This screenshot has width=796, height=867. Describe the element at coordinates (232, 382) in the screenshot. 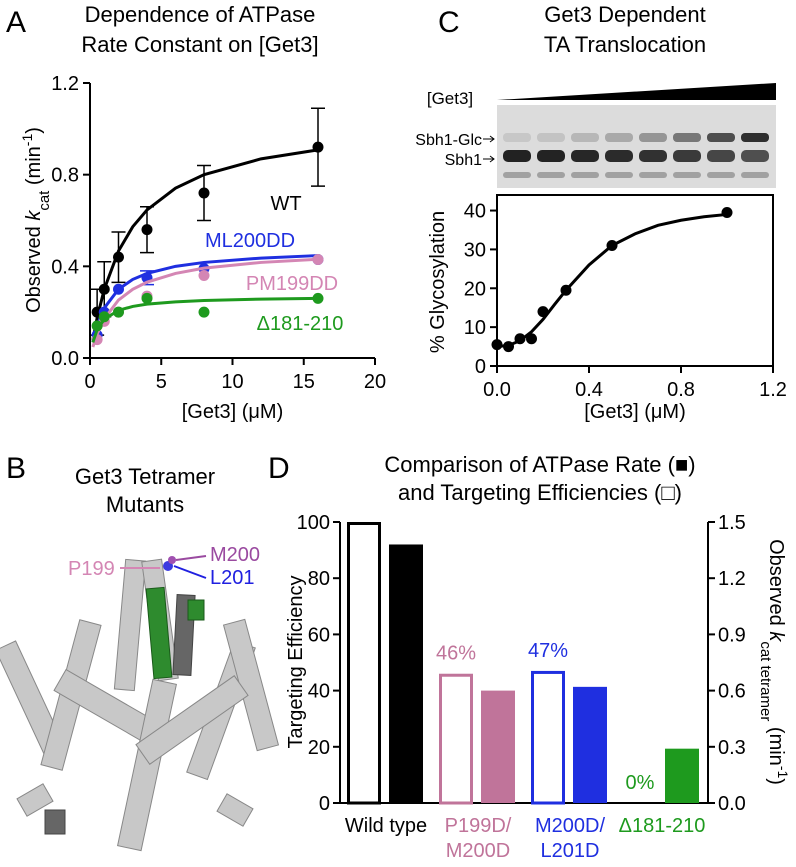

I see `x-tick-label: 10` at that location.